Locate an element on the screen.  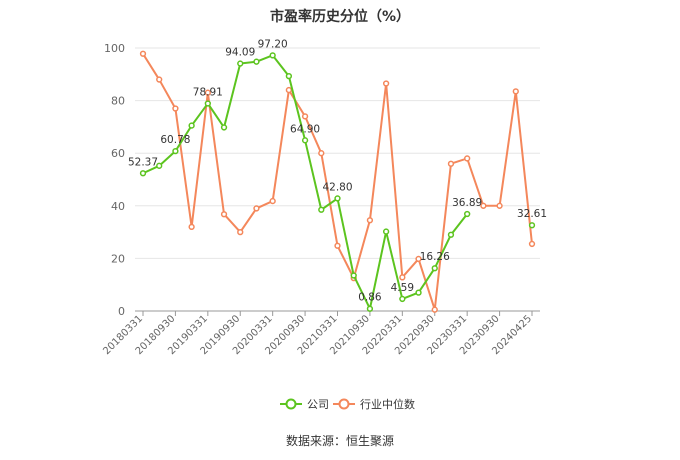
legend-marker-company is located at coordinates (291, 404).